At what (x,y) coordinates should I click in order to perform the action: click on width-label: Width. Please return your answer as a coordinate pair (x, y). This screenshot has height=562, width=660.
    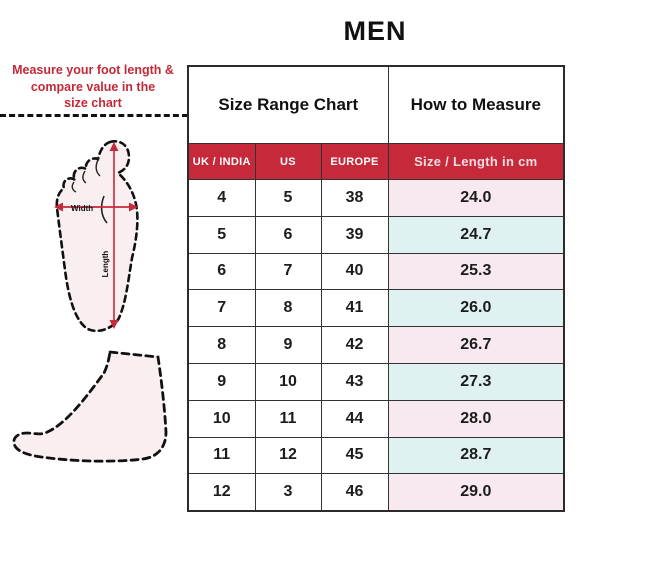
    Looking at the image, I should click on (82, 208).